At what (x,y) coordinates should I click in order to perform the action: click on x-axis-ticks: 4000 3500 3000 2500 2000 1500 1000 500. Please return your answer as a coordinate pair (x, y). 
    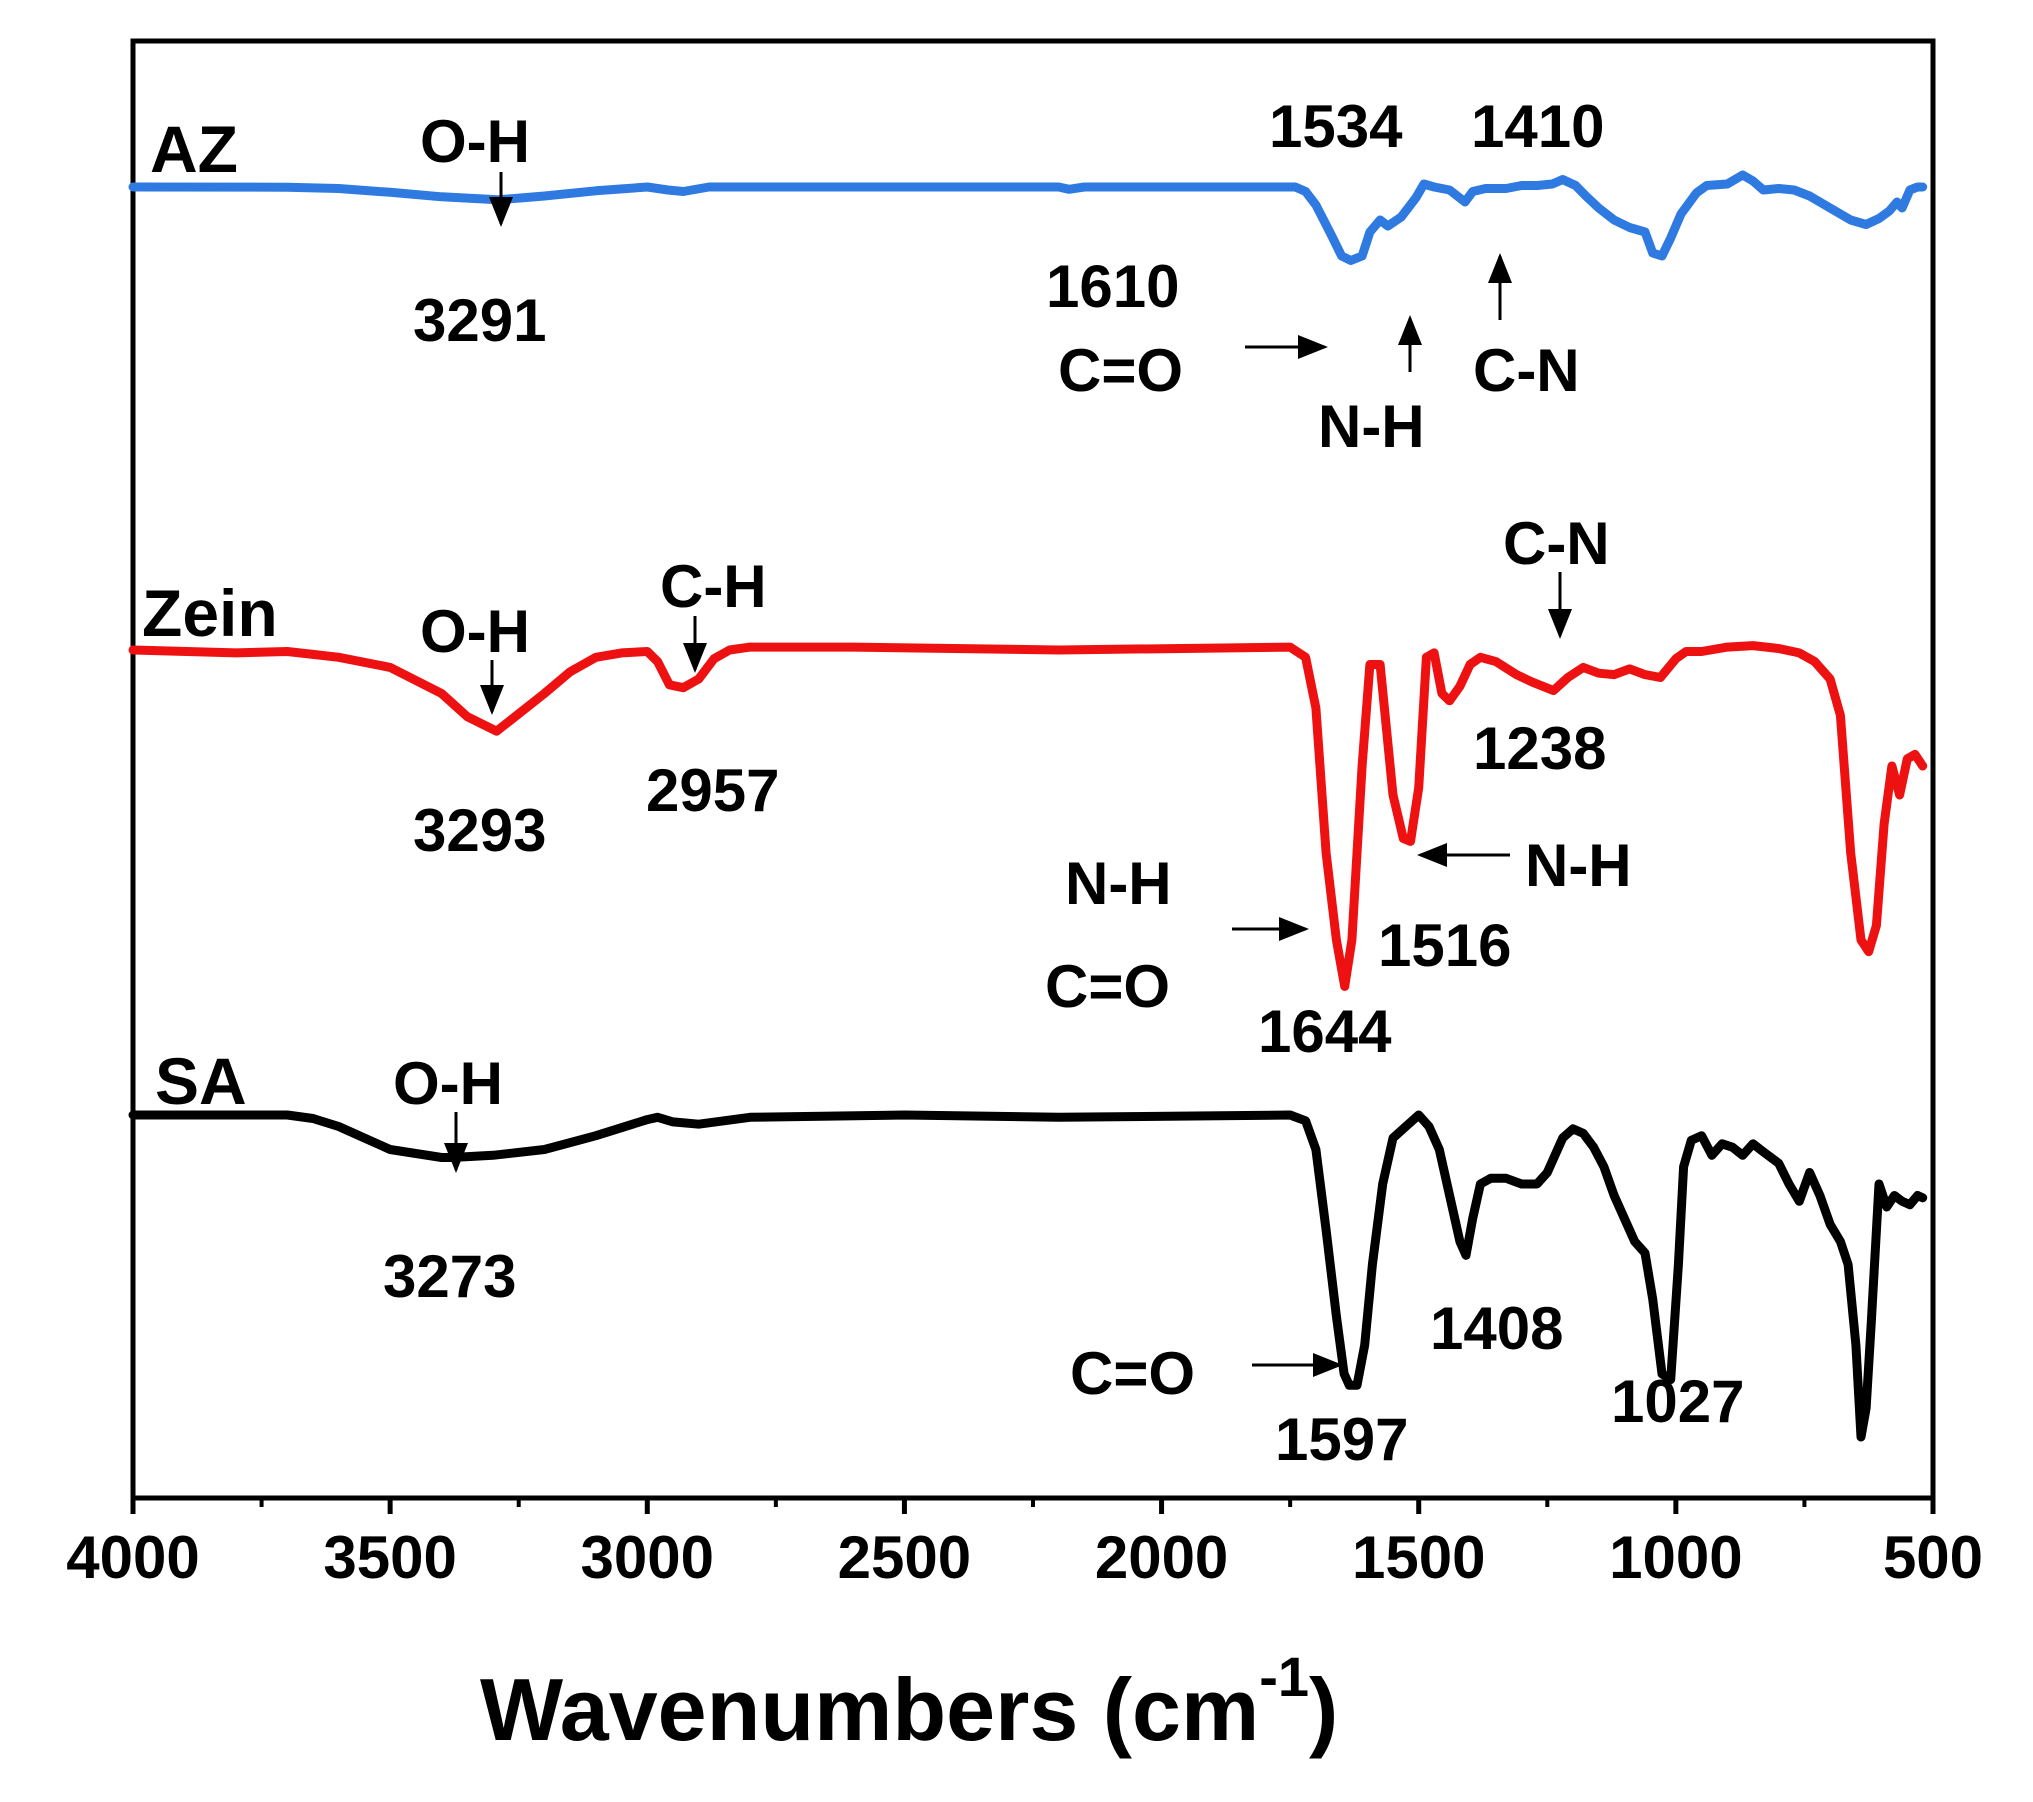
    Looking at the image, I should click on (1024, 1544).